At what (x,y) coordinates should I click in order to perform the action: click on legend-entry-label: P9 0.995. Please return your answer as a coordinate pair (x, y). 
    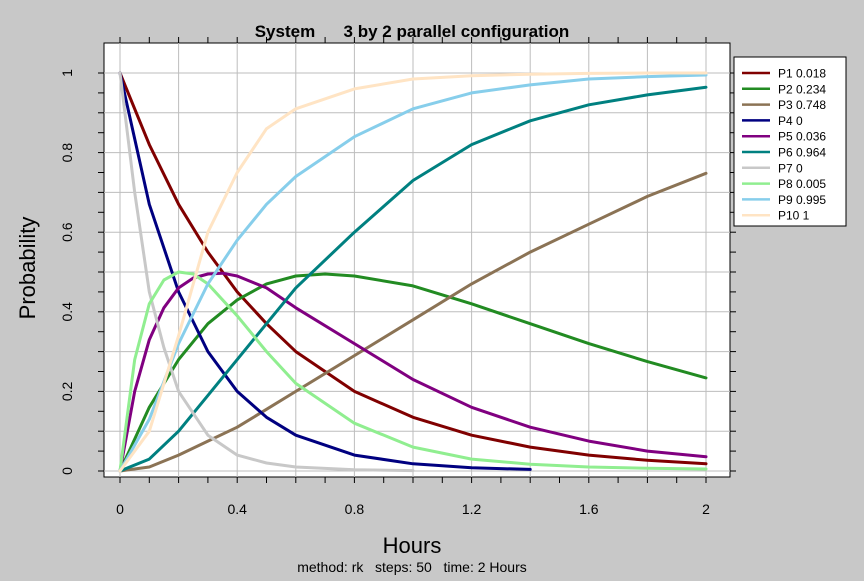
    Looking at the image, I should click on (802, 200).